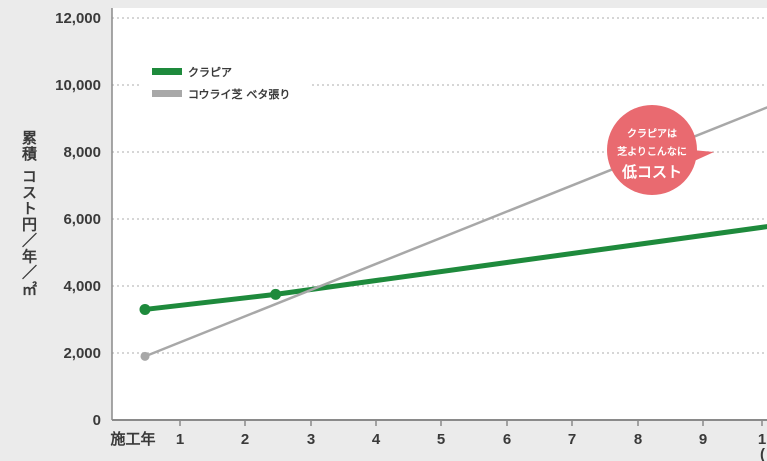 This screenshot has height=461, width=767. What do you see at coordinates (210, 72) in the screenshot?
I see `legend-label: クラピア` at bounding box center [210, 72].